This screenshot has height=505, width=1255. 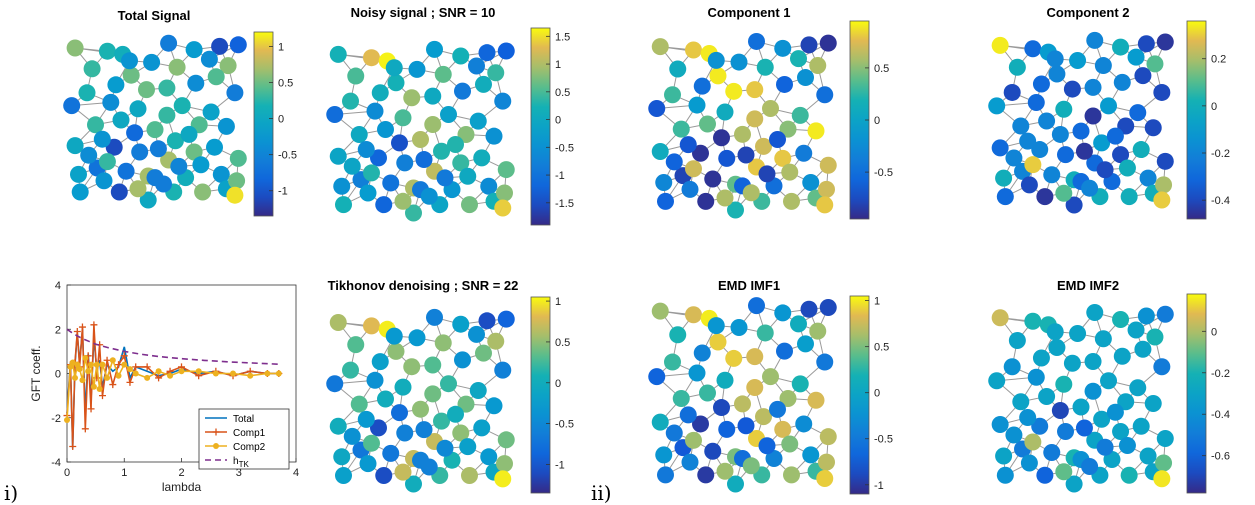 I want to click on panel-label-left: i), so click(x=11, y=493).